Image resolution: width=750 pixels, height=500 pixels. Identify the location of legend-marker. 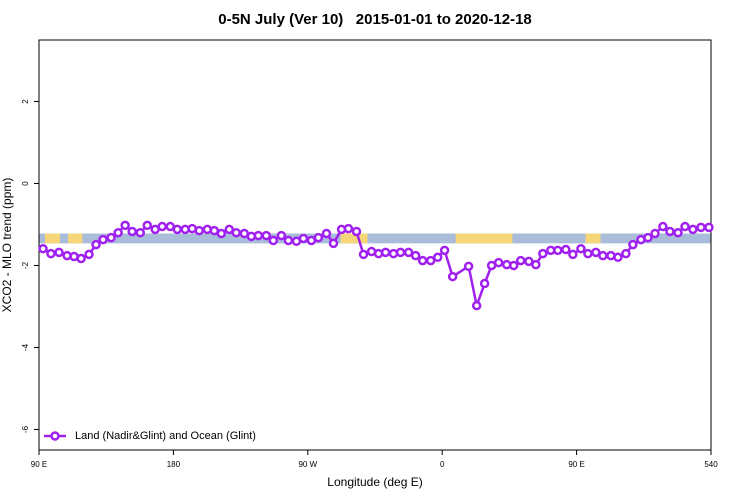
(55, 436).